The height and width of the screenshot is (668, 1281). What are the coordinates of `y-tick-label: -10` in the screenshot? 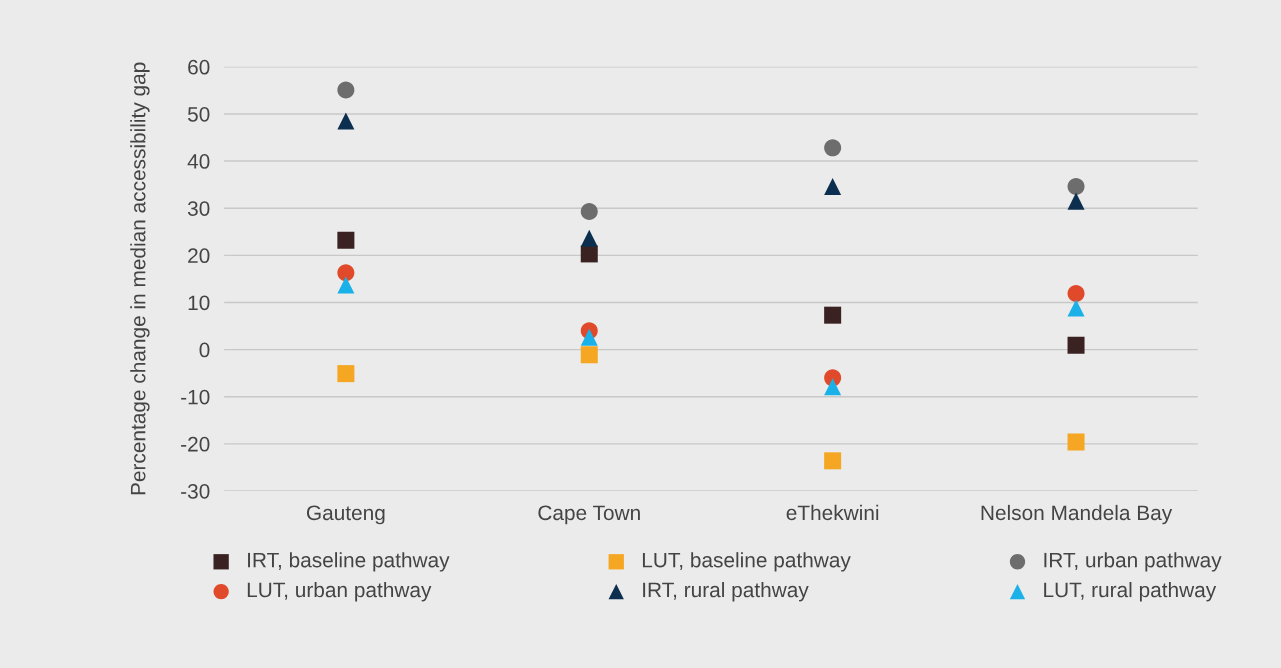 It's located at (195, 397).